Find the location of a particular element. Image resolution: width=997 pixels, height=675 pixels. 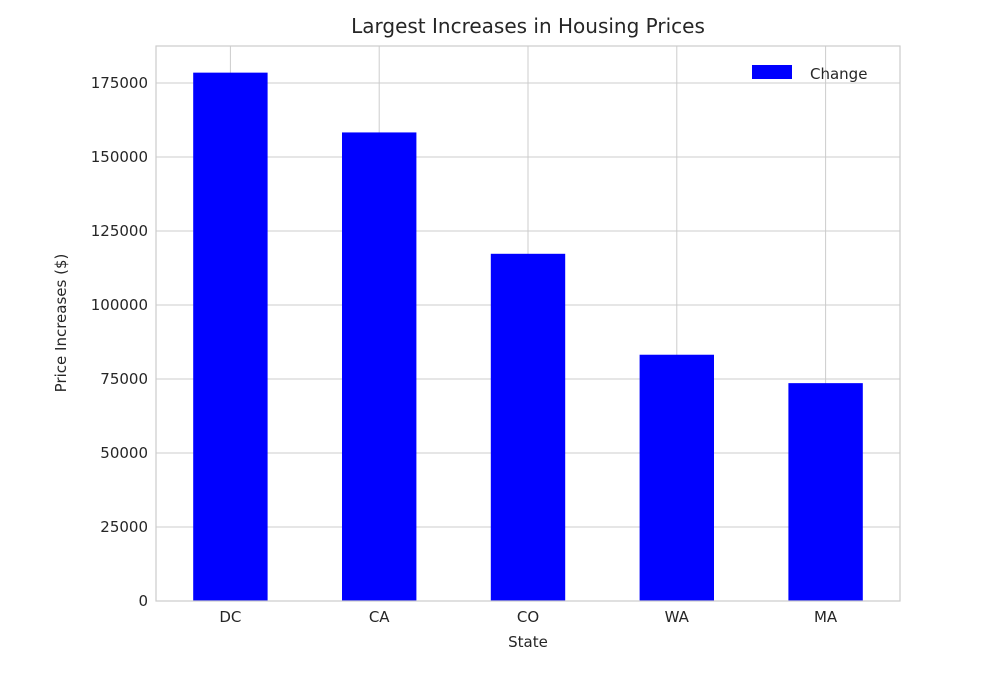

legend: Change is located at coordinates (809, 74).